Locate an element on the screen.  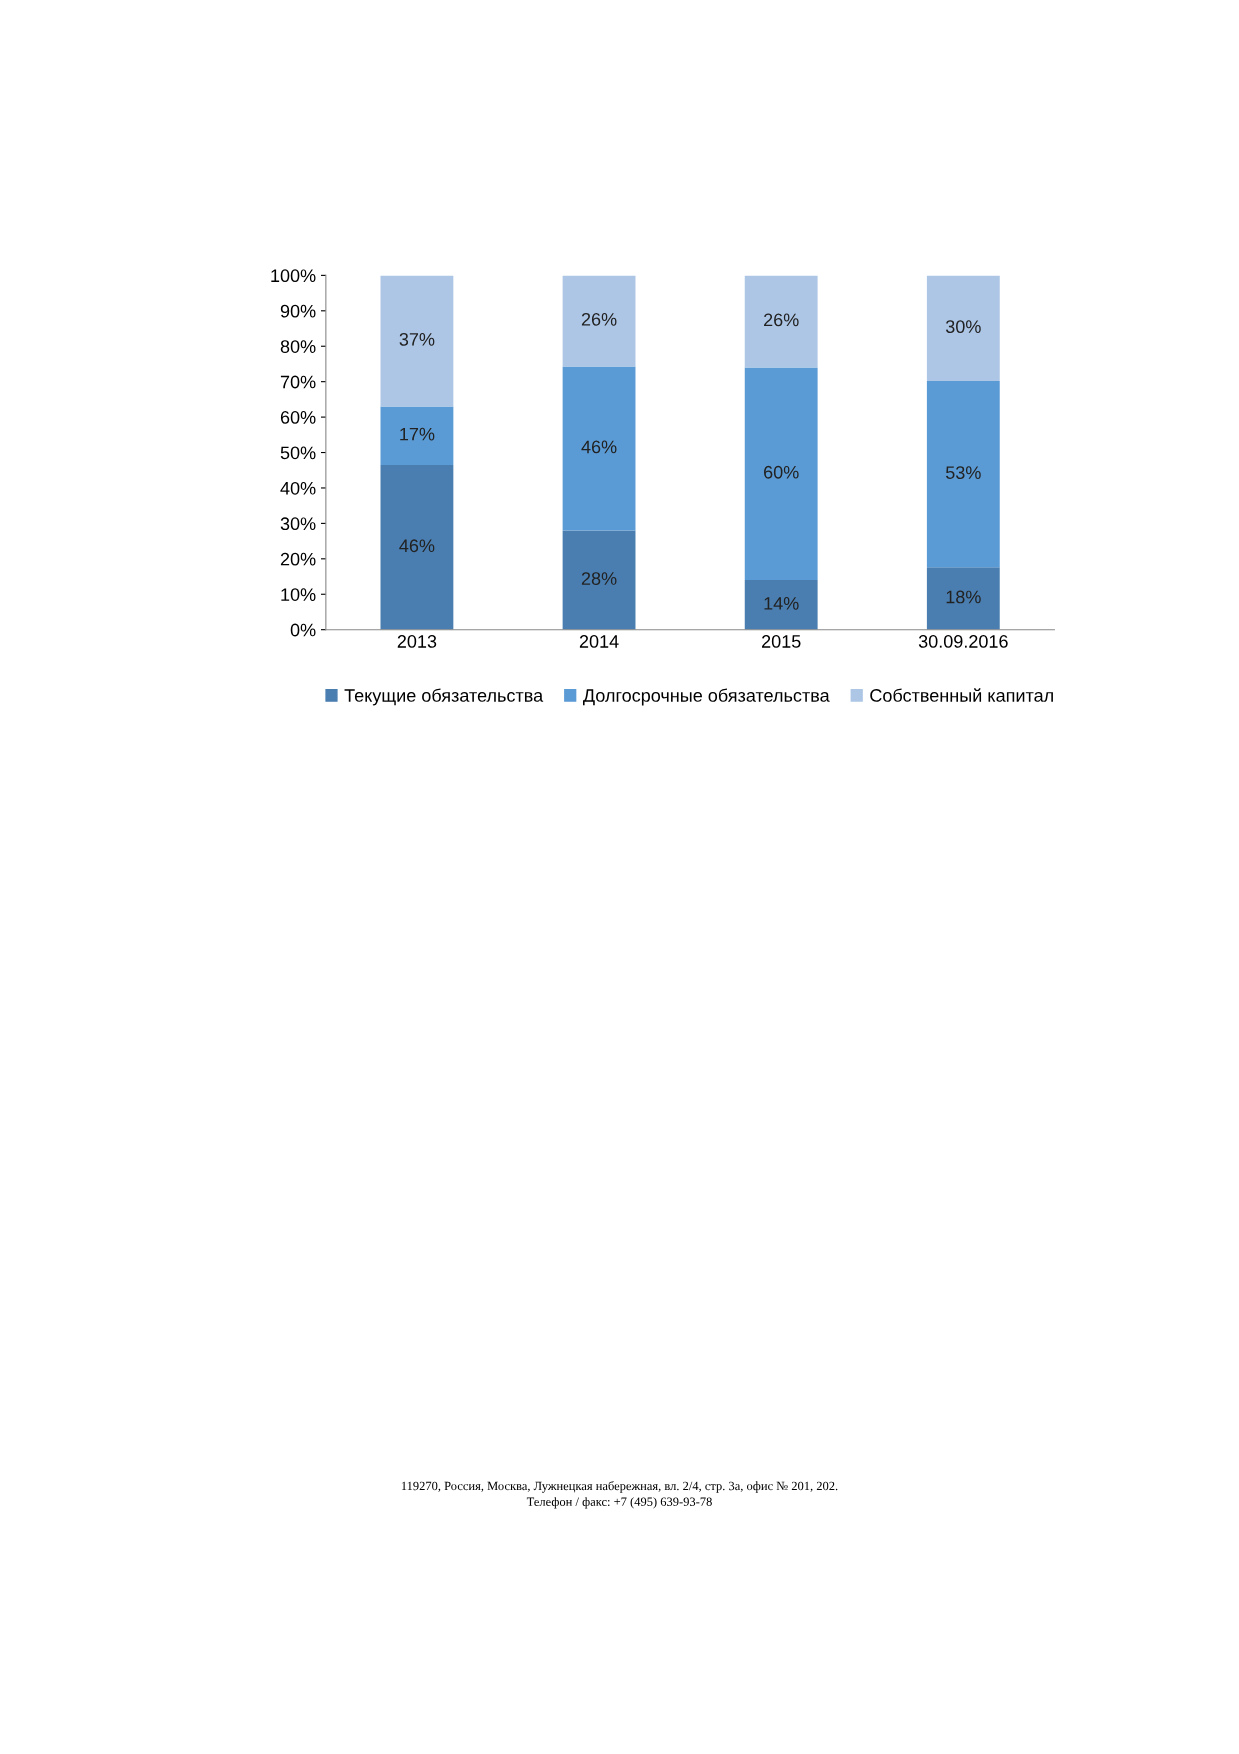
data-label: 18% is located at coordinates (963, 597).